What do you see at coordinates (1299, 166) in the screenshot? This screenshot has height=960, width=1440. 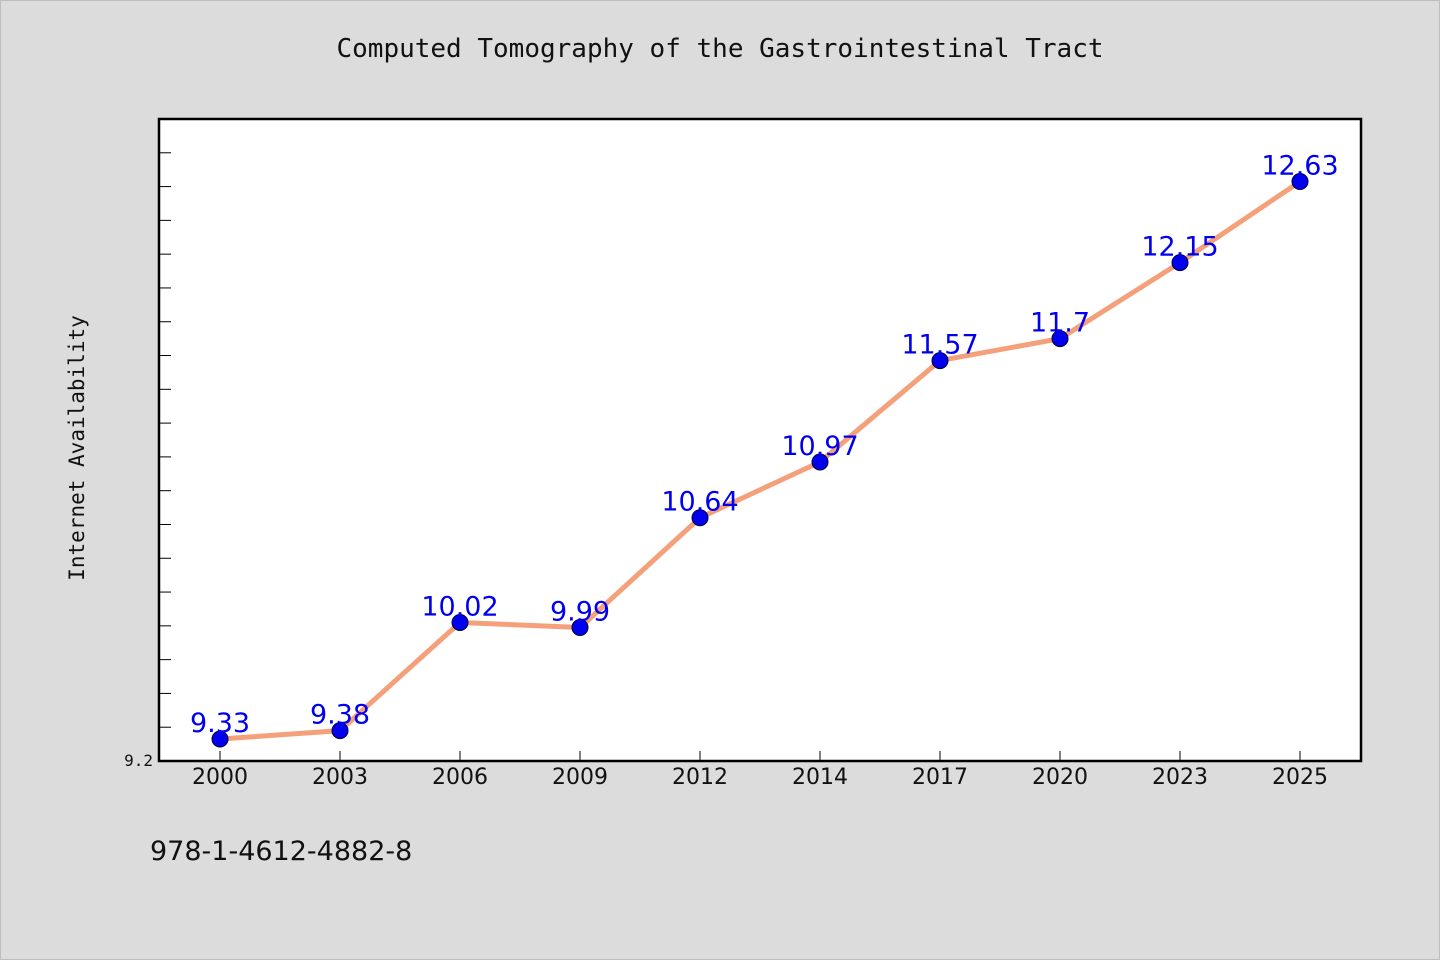 I see `data-label: 12.63` at bounding box center [1299, 166].